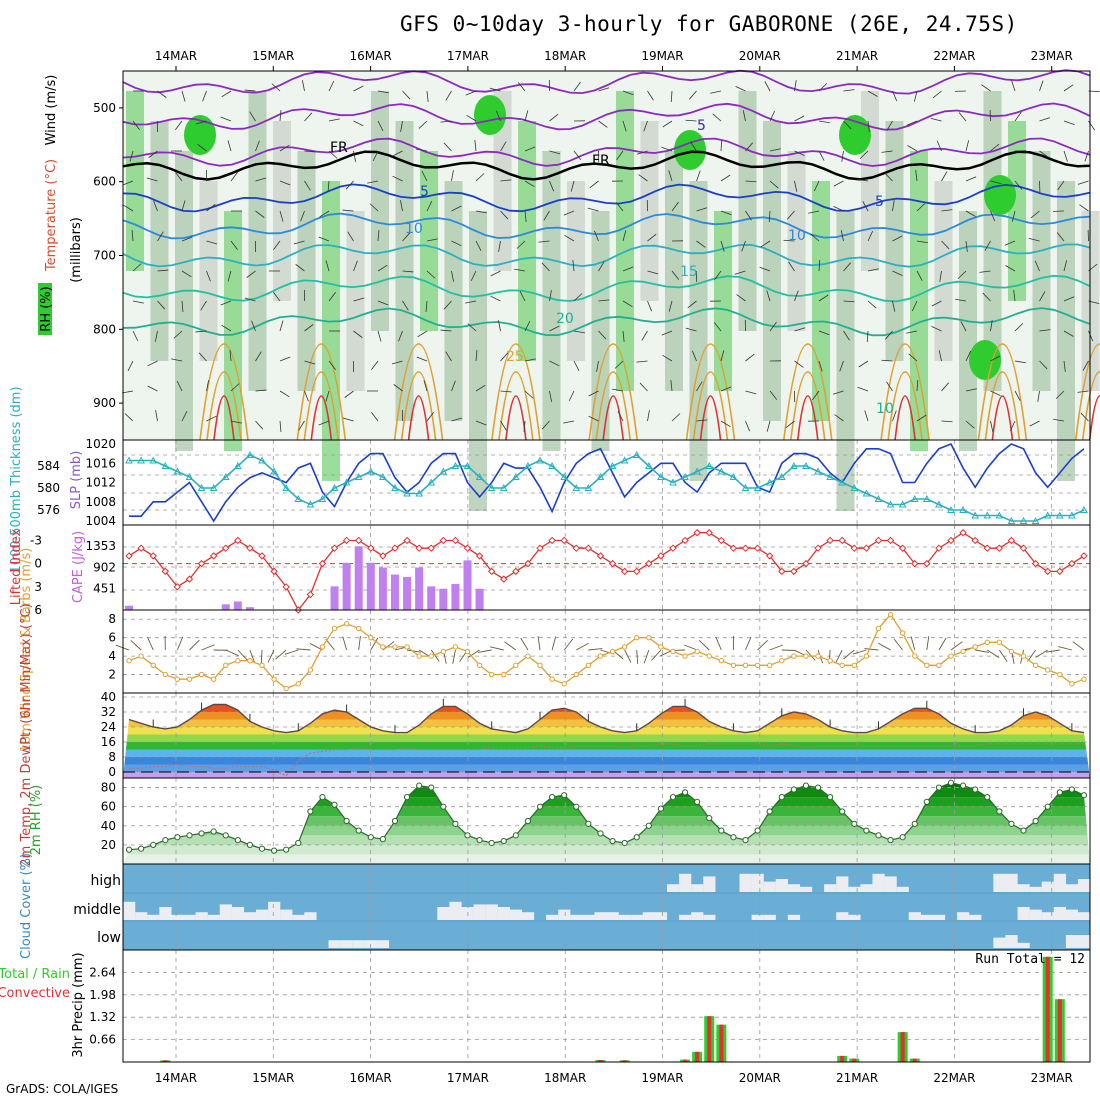 Image resolution: width=1100 pixels, height=1100 pixels. What do you see at coordinates (1052, 56) in the screenshot?
I see `top-date-label: 23MAR` at bounding box center [1052, 56].